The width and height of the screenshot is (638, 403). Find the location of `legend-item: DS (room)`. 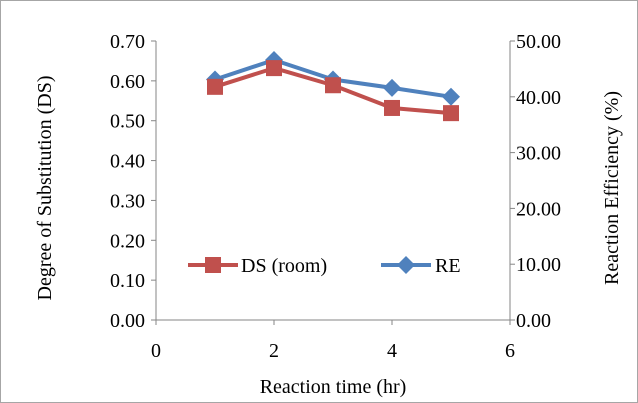

legend-item: DS (room) is located at coordinates (257, 266).